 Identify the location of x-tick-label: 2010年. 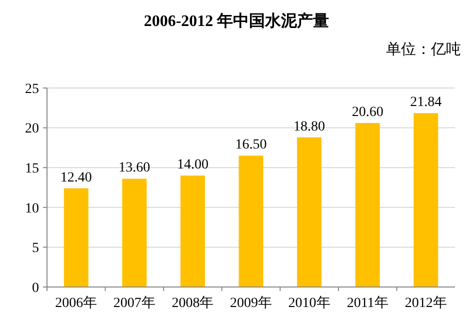
(309, 303).